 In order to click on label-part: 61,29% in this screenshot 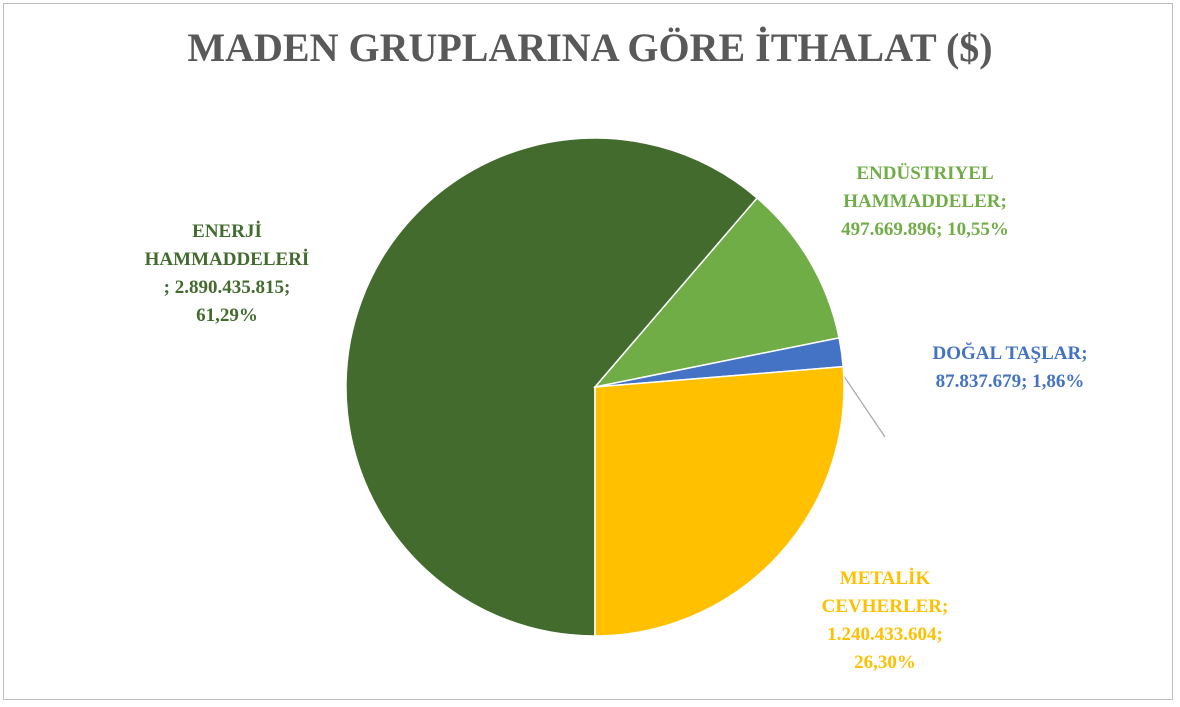, I will do `click(227, 315)`.